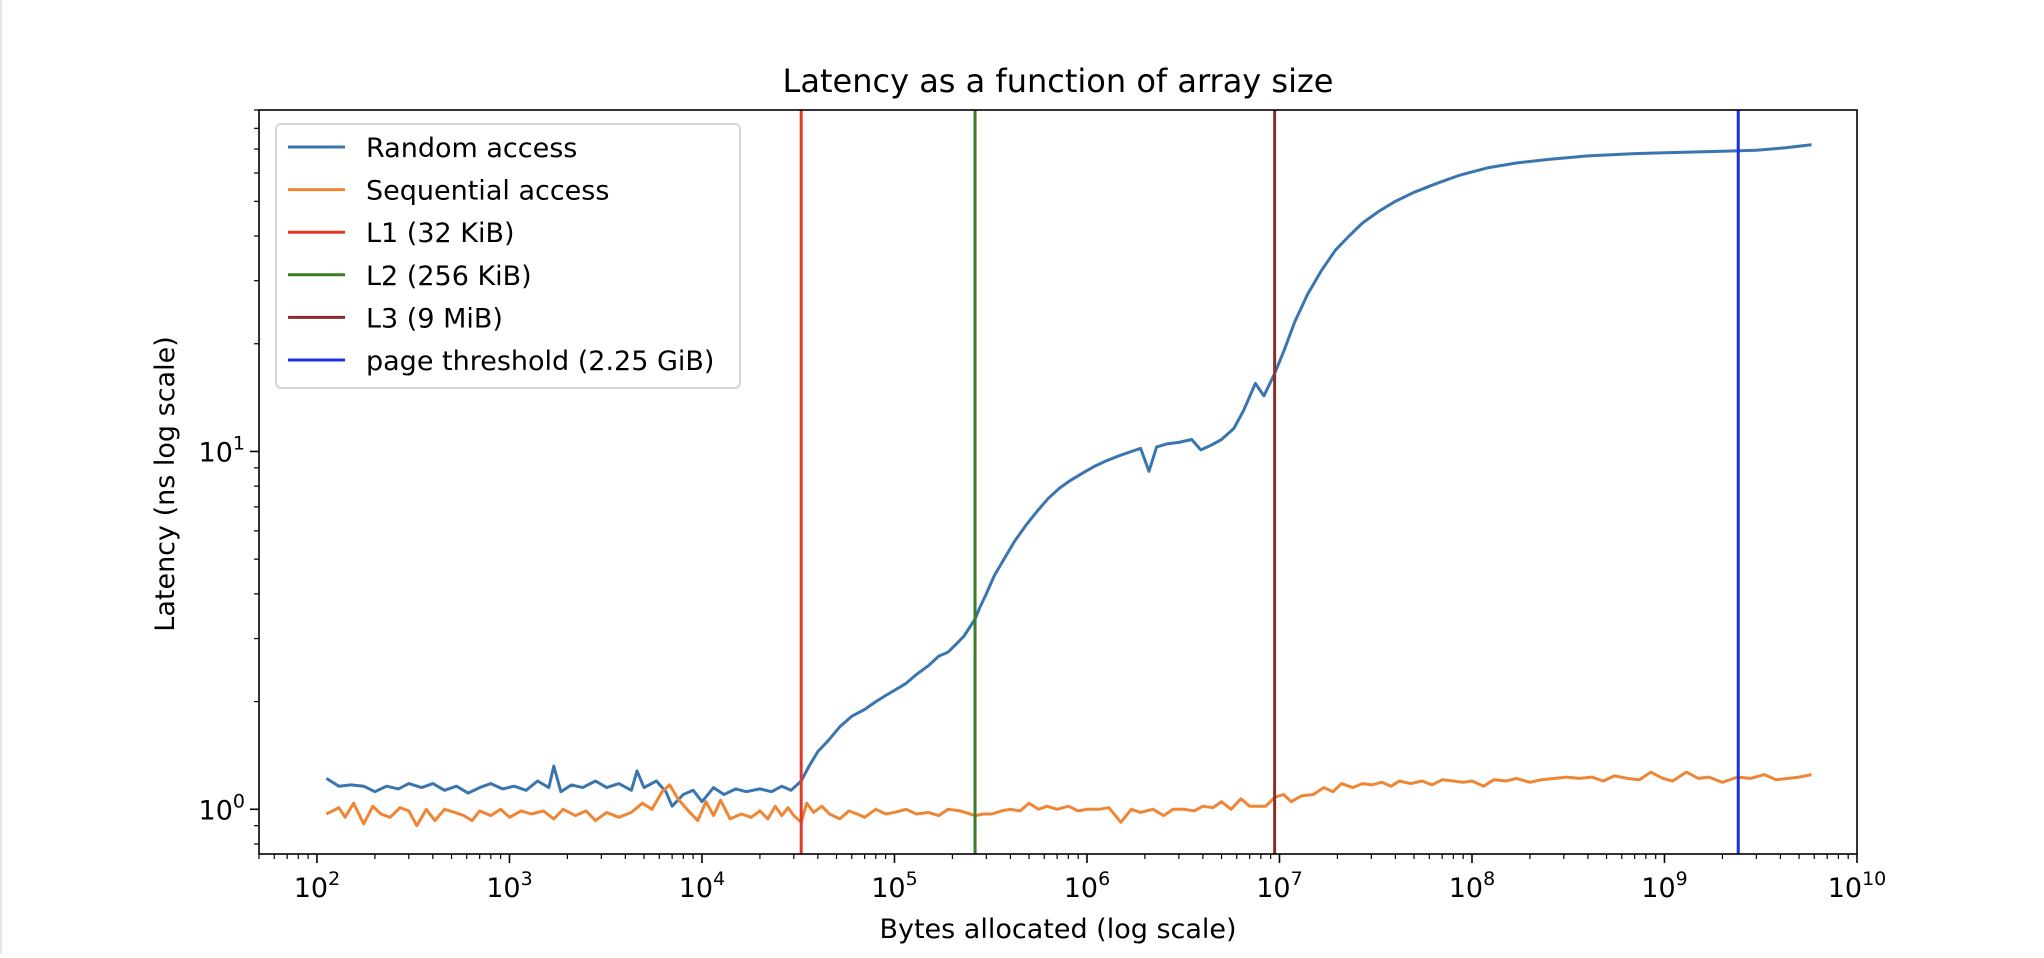 This screenshot has height=958, width=2044. What do you see at coordinates (334, 879) in the screenshot?
I see `x-tick-label-exponent: 2` at bounding box center [334, 879].